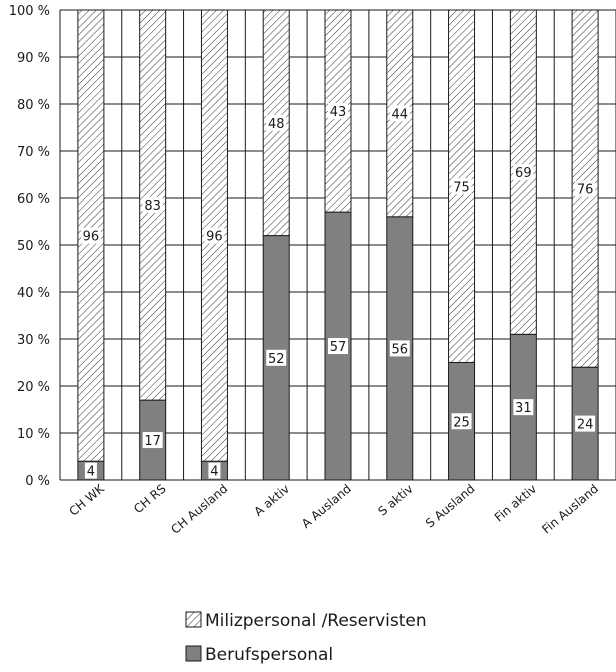  I want to click on data-label-berufspersonal-6: 25, so click(461, 422).